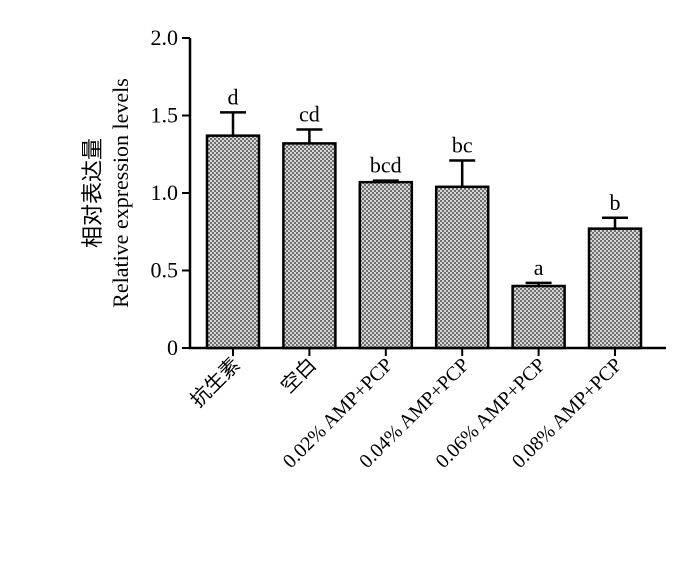 The height and width of the screenshot is (571, 700). Describe the element at coordinates (615, 202) in the screenshot. I see `significance-label: b` at that location.